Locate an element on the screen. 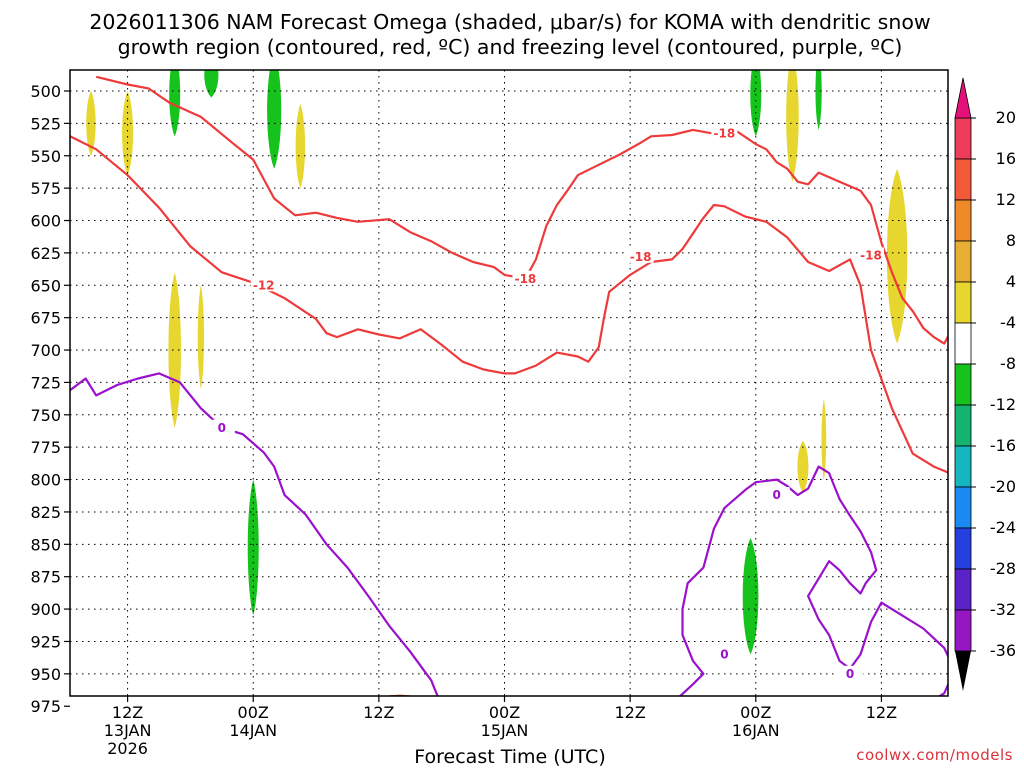 The width and height of the screenshot is (1024, 768). contour-label-freezing-0-b-2: 0 is located at coordinates (850, 674).